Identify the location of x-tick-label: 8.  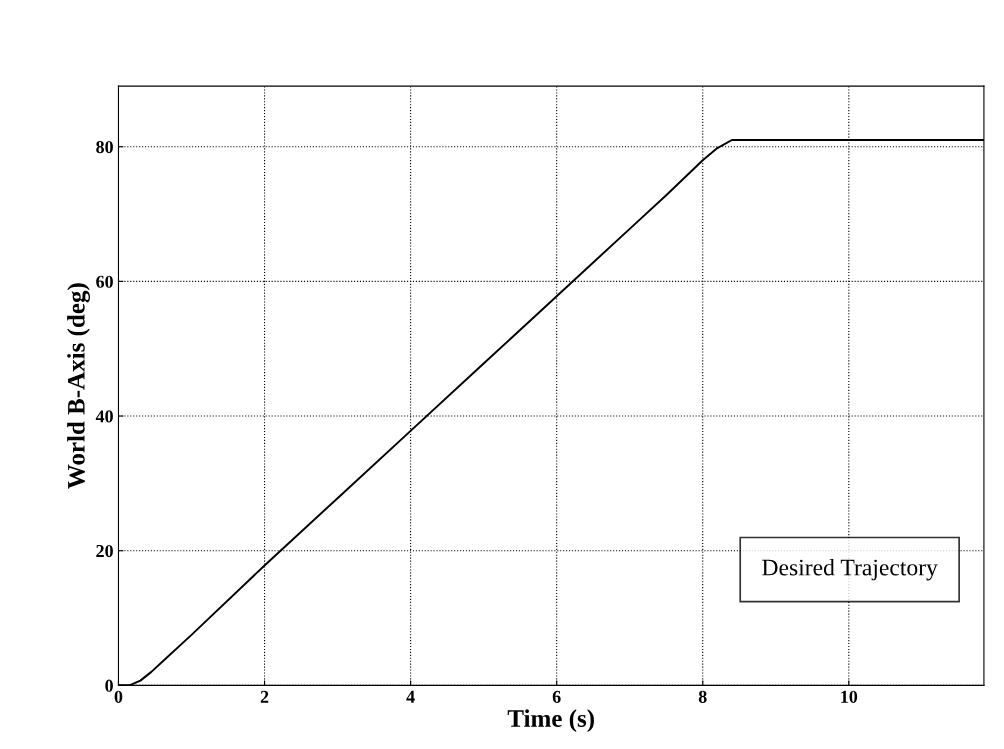
(702, 696).